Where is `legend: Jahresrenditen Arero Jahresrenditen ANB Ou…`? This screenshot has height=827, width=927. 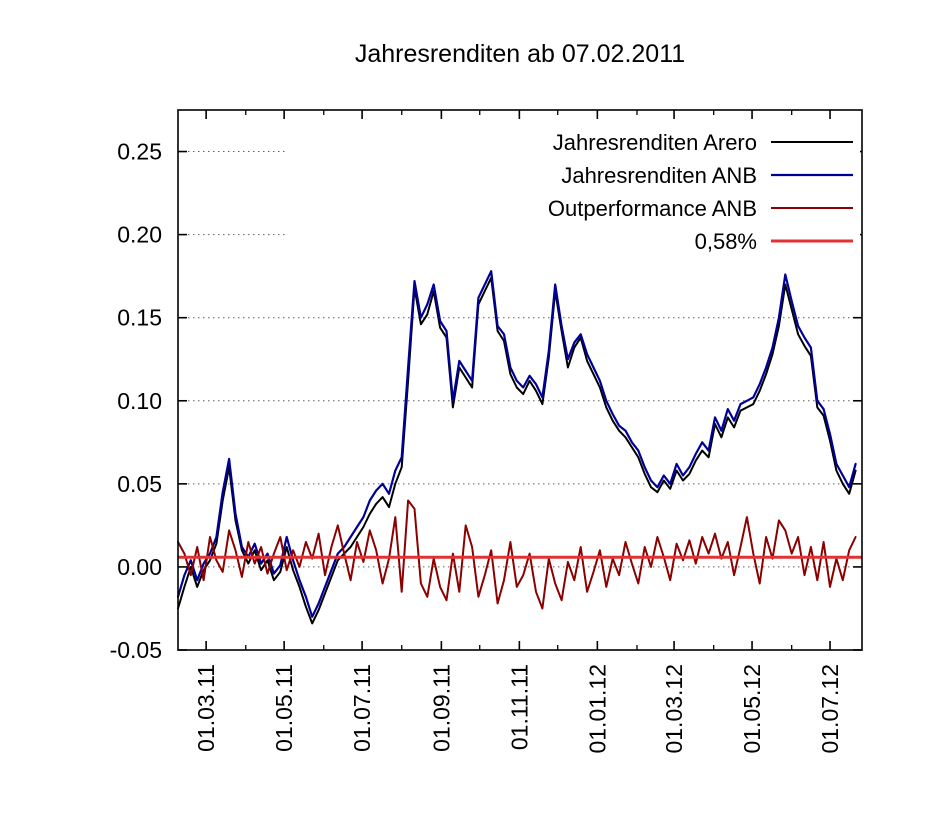 legend: Jahresrenditen Arero Jahresrenditen ANB Ou… is located at coordinates (573, 190).